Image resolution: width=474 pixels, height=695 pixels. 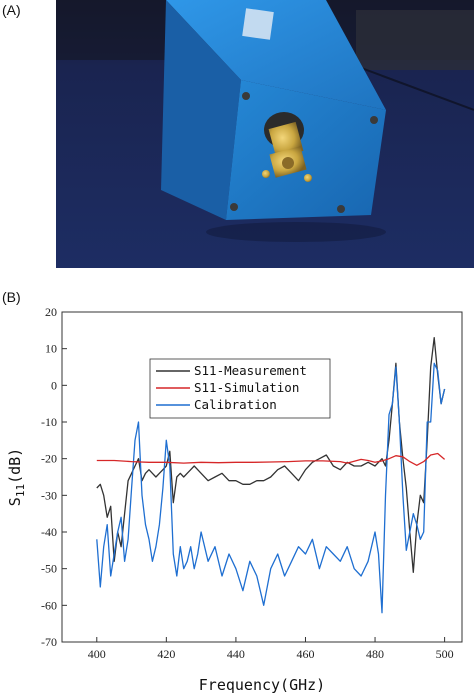 What do you see at coordinates (271, 459) in the screenshot?
I see `series-line-s11-simulation` at bounding box center [271, 459].